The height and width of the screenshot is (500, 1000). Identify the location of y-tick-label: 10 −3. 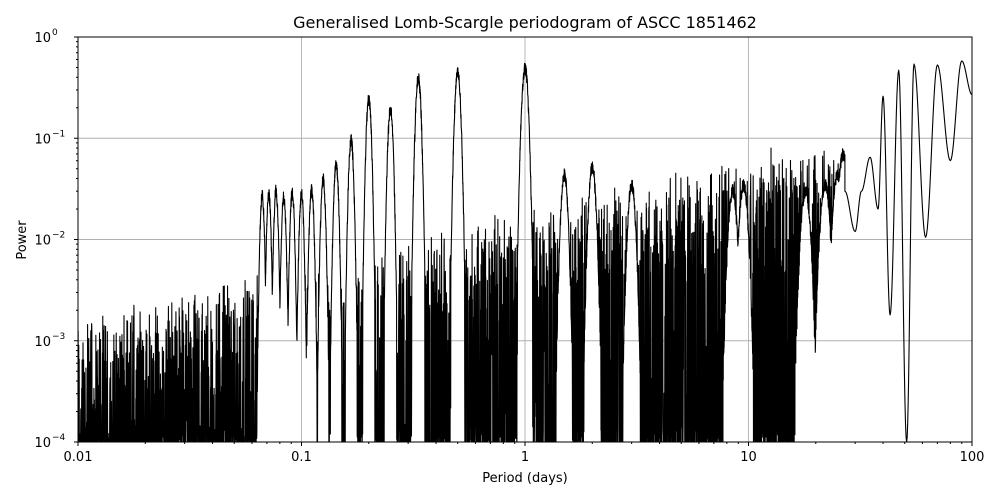
(49, 341).